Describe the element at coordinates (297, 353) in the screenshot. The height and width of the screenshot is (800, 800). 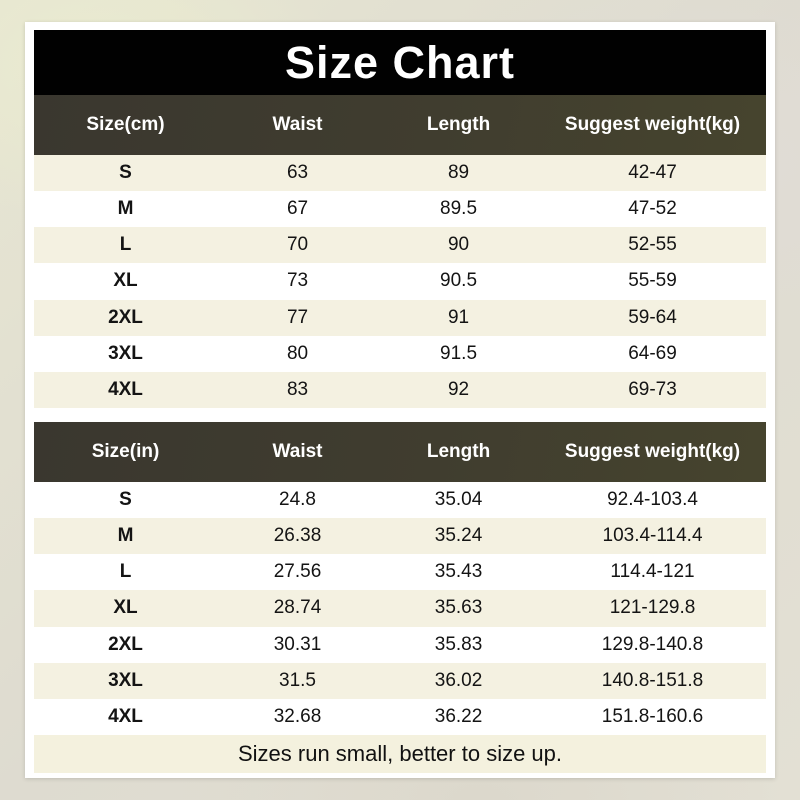
I see `value-cell: 80` at that location.